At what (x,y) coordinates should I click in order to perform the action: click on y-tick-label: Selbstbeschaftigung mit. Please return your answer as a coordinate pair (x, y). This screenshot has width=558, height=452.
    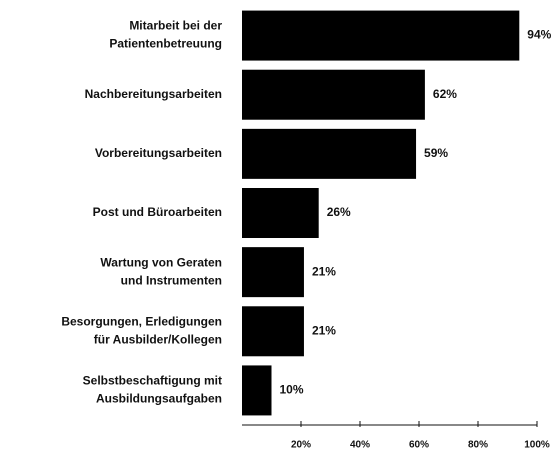
    Looking at the image, I should click on (152, 381).